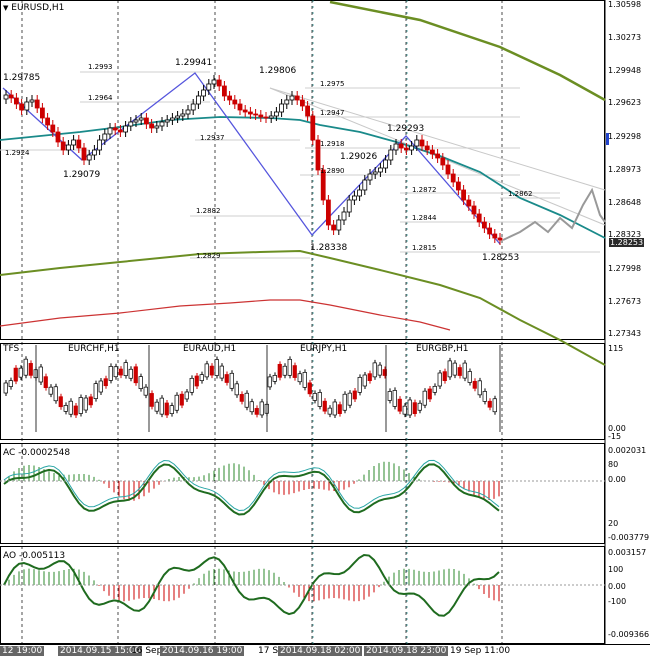  I want to click on upper-envelope-line, so click(467, 51).